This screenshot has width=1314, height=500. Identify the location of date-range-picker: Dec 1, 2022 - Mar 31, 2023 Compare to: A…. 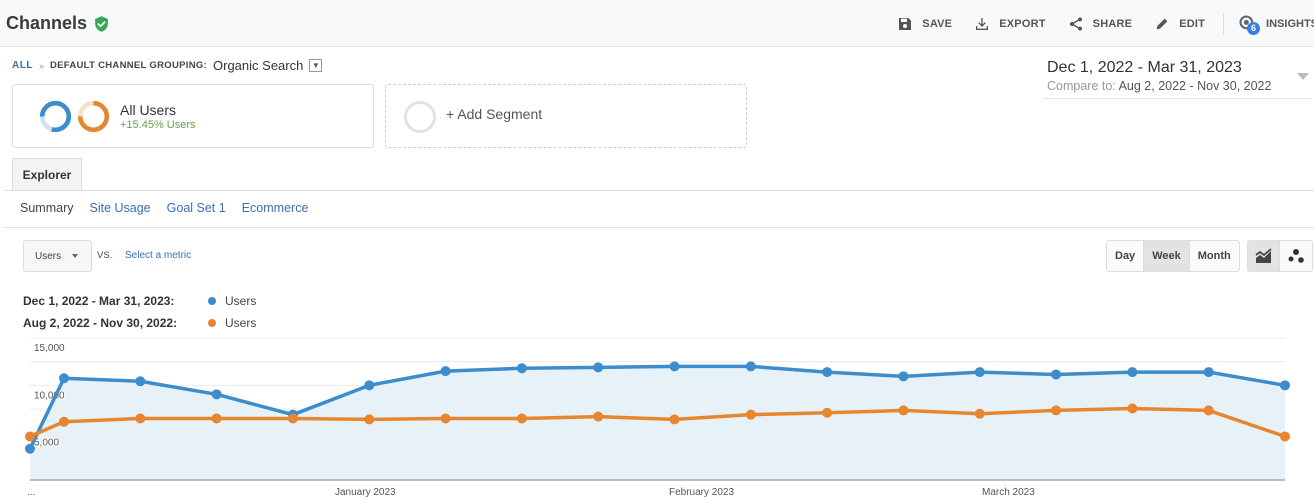
(1177, 78).